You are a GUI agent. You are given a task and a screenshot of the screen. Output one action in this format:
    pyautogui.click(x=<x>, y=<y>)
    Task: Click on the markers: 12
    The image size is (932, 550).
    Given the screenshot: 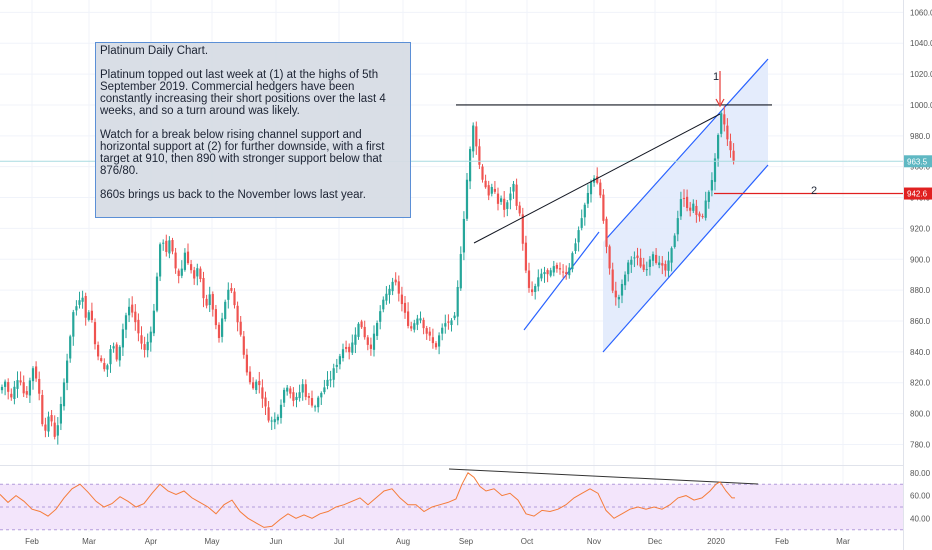 What is the action you would take?
    pyautogui.click(x=765, y=134)
    